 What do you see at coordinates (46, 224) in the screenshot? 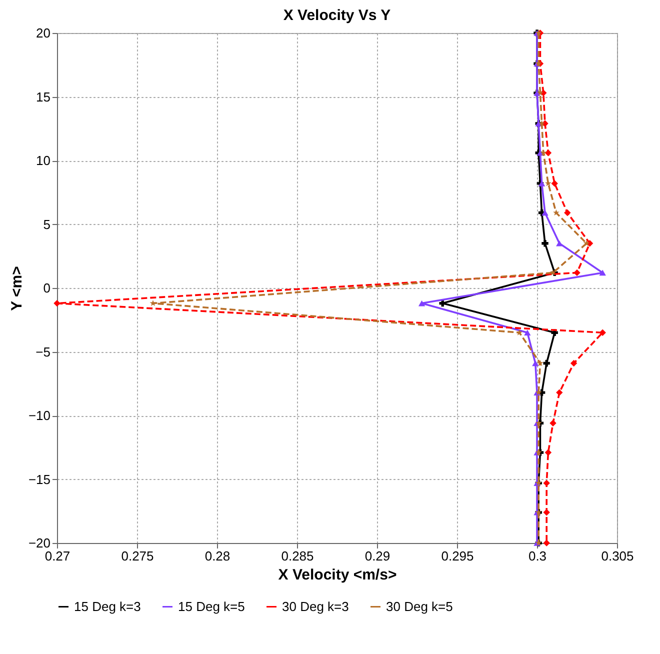
I see `y-tick-label: 5` at bounding box center [46, 224].